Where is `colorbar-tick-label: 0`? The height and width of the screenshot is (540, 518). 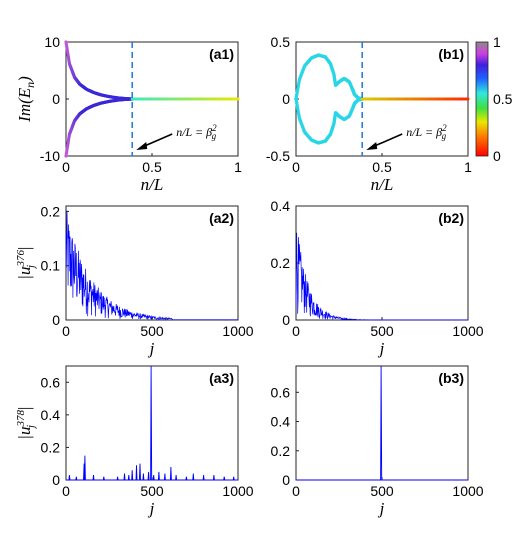 colorbar-tick-label: 0 is located at coordinates (497, 156).